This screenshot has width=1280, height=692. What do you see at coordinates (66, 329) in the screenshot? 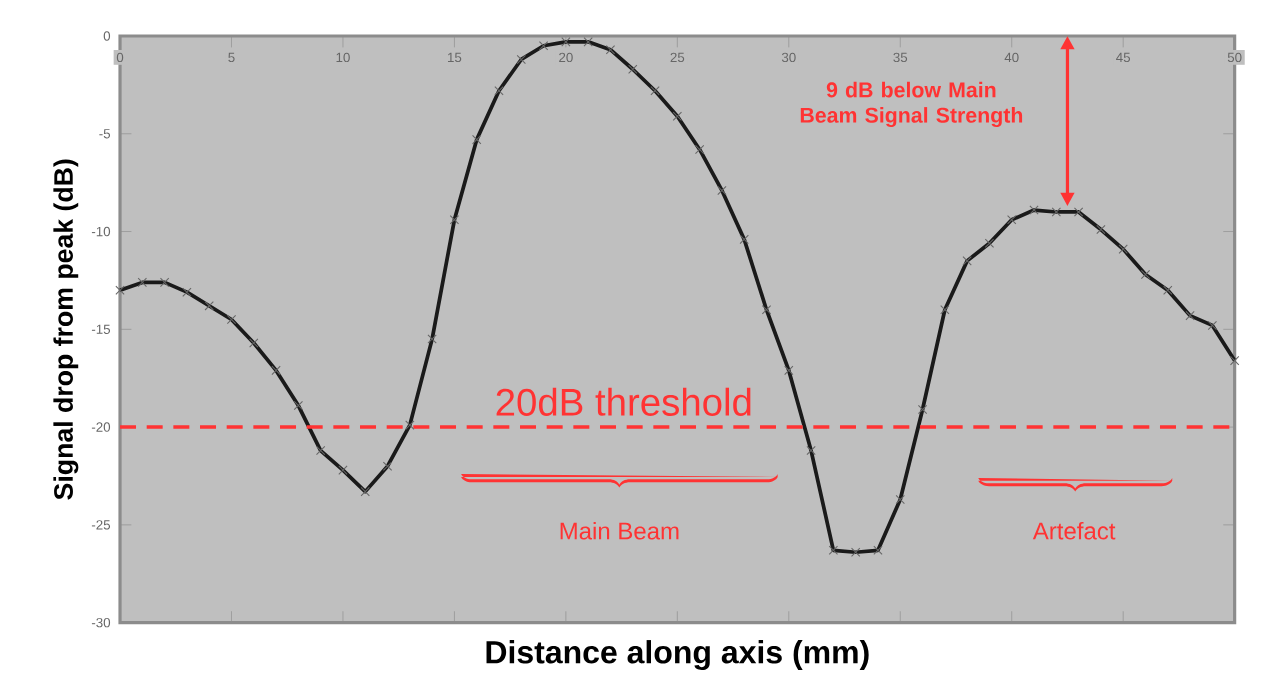
I see `y-axis-title: Signal drop from peak (dB)` at bounding box center [66, 329].